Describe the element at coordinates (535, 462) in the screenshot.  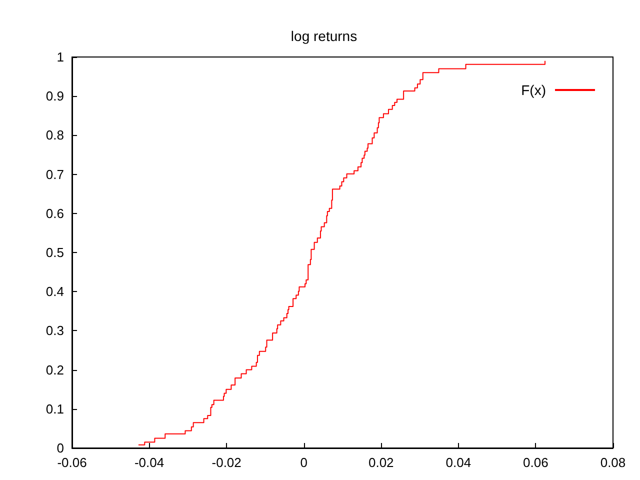
I see `x-tick-label: 0.06` at that location.